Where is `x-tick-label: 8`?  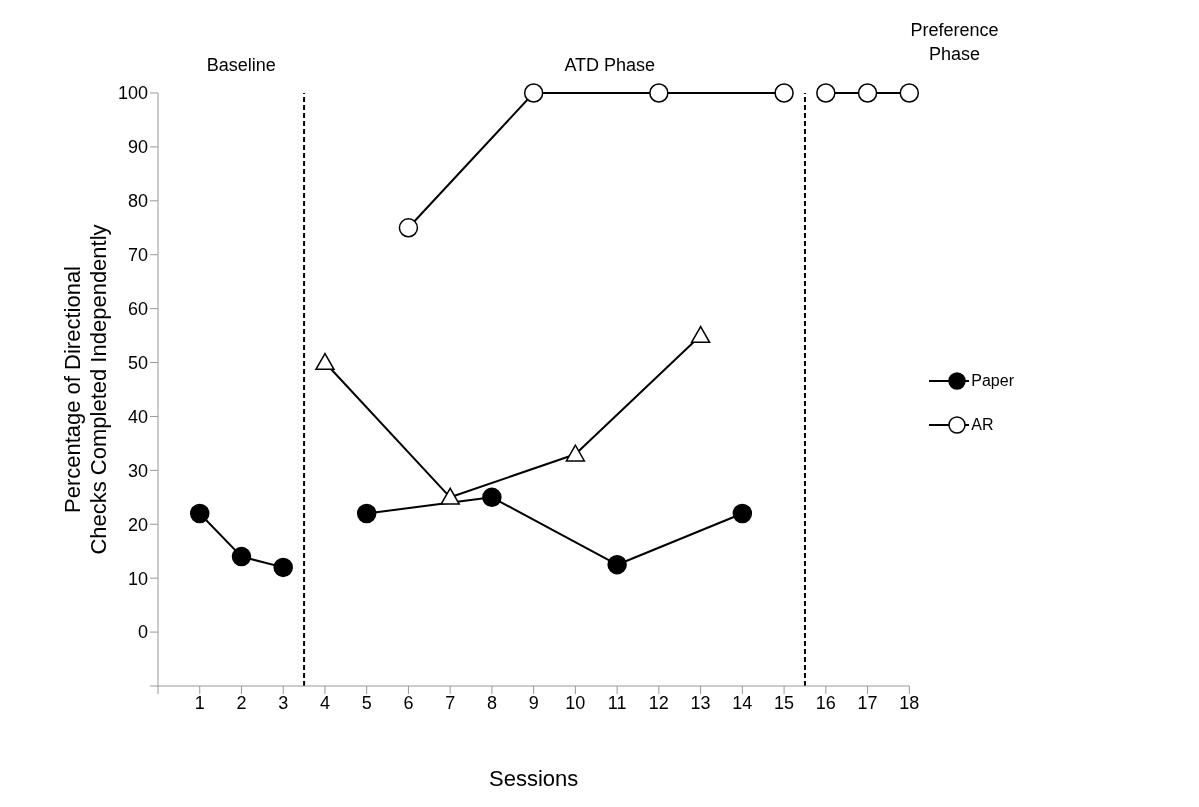 x-tick-label: 8 is located at coordinates (491, 702).